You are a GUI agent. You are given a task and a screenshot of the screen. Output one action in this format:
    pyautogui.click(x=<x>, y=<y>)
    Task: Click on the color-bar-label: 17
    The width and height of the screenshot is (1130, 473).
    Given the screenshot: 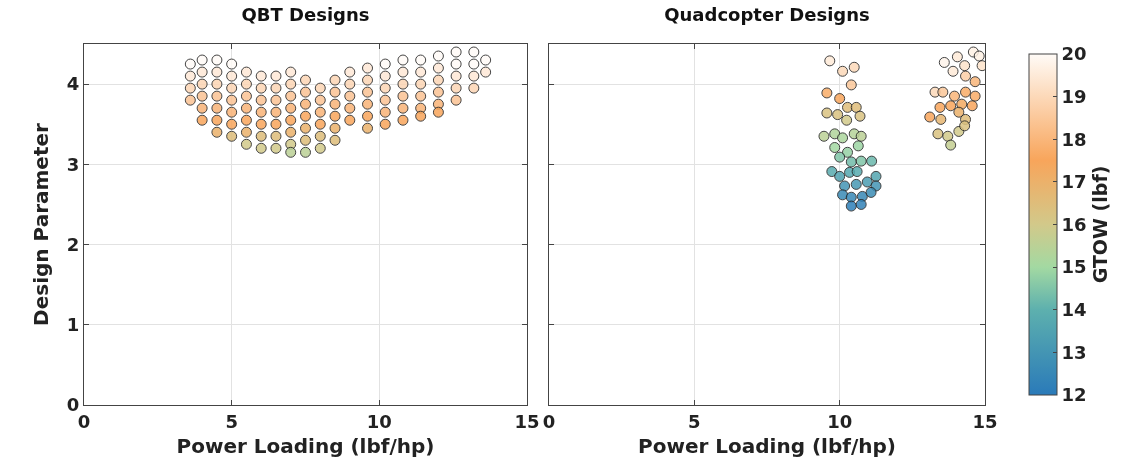 What is the action you would take?
    pyautogui.click(x=1074, y=182)
    